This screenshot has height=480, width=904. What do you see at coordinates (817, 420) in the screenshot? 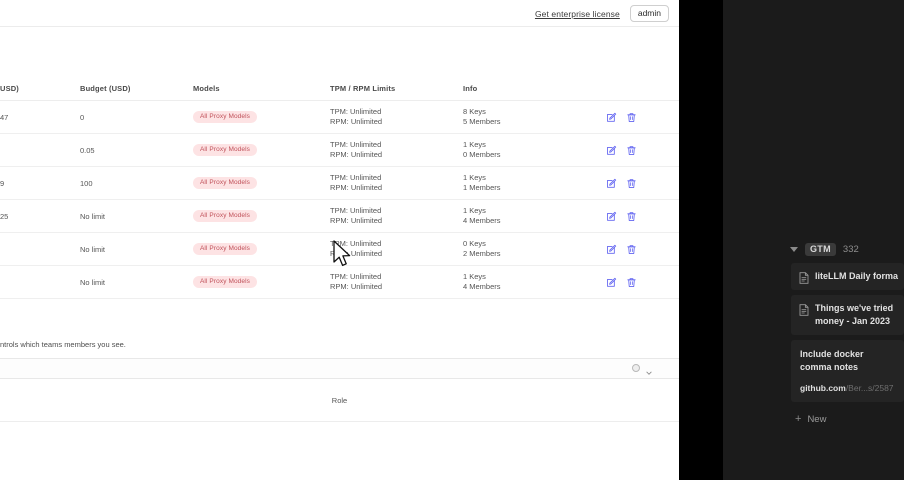
I see `new-item-label: New` at bounding box center [817, 420].